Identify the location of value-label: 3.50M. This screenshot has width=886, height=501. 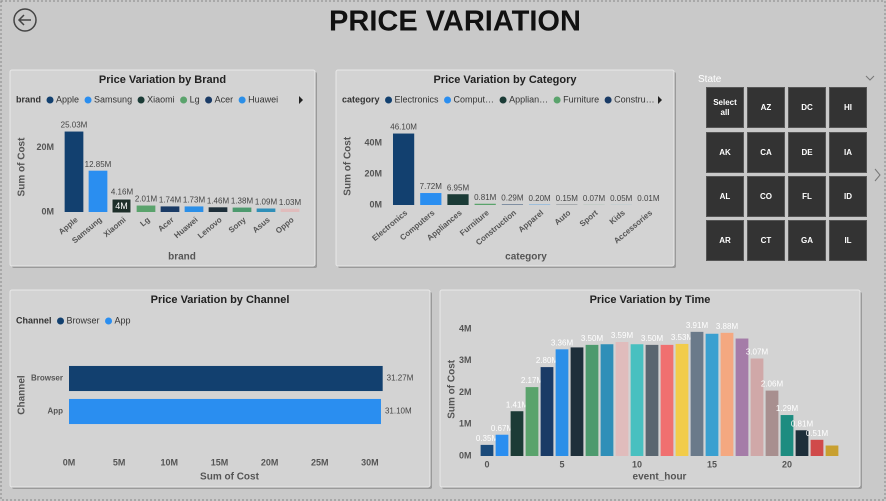
(652, 338).